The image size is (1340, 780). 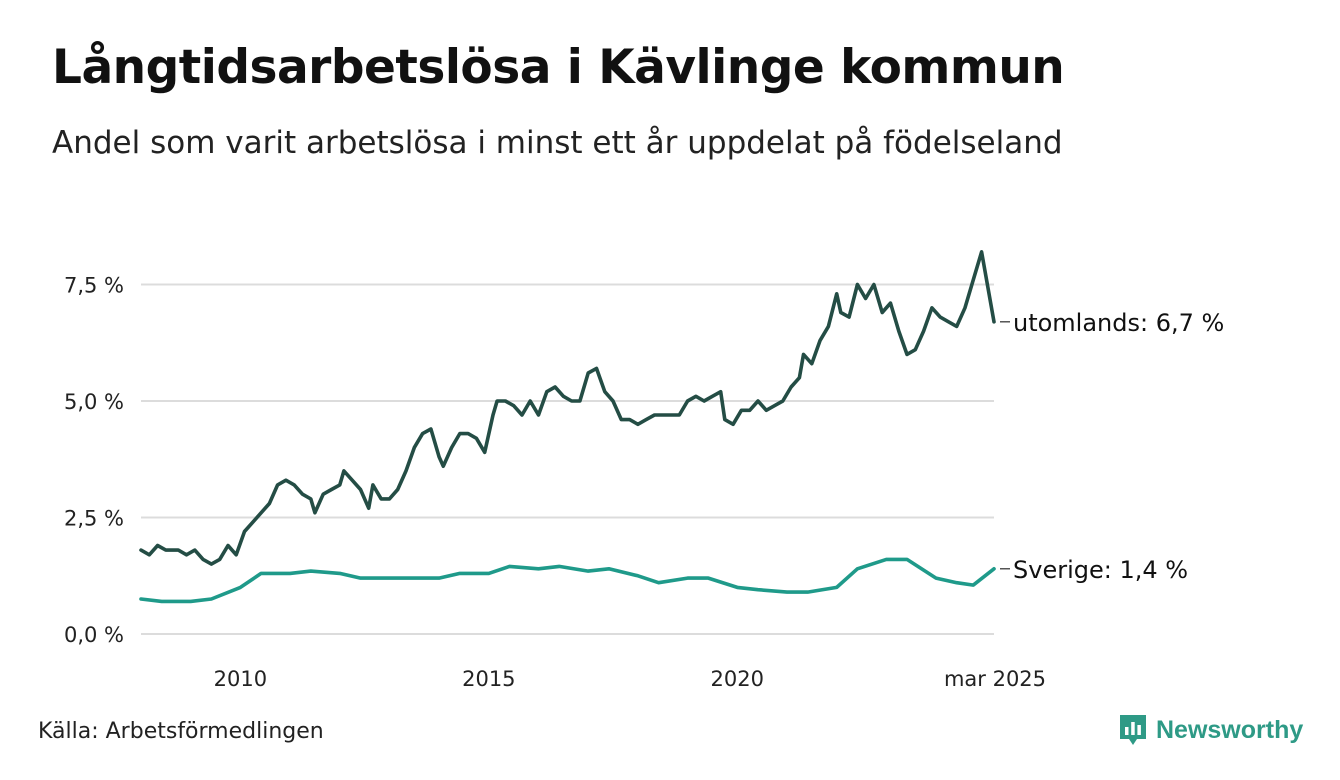 What do you see at coordinates (558, 67) in the screenshot?
I see `chart-title: Långtidsarbetslösa i Kävlinge kommun` at bounding box center [558, 67].